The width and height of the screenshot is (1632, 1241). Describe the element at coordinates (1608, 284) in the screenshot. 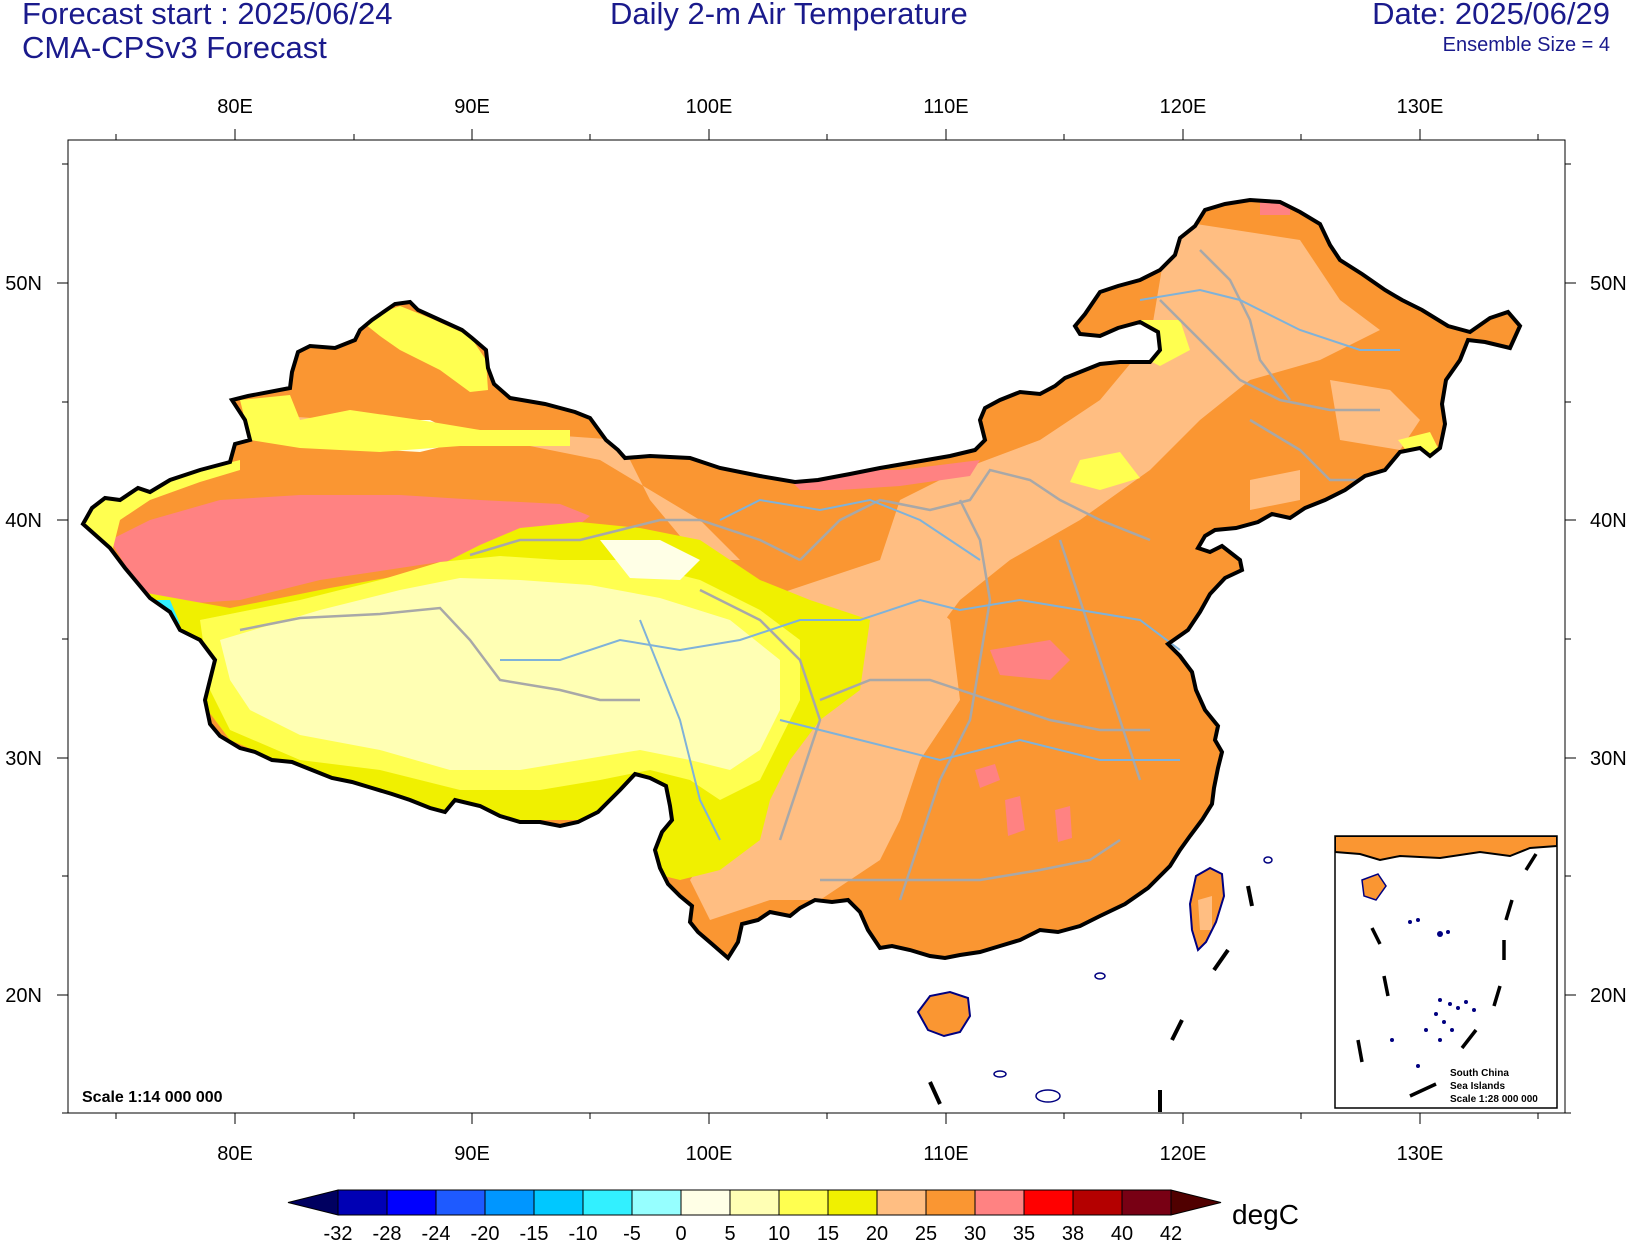

I see `lat-label-right: 50N` at that location.